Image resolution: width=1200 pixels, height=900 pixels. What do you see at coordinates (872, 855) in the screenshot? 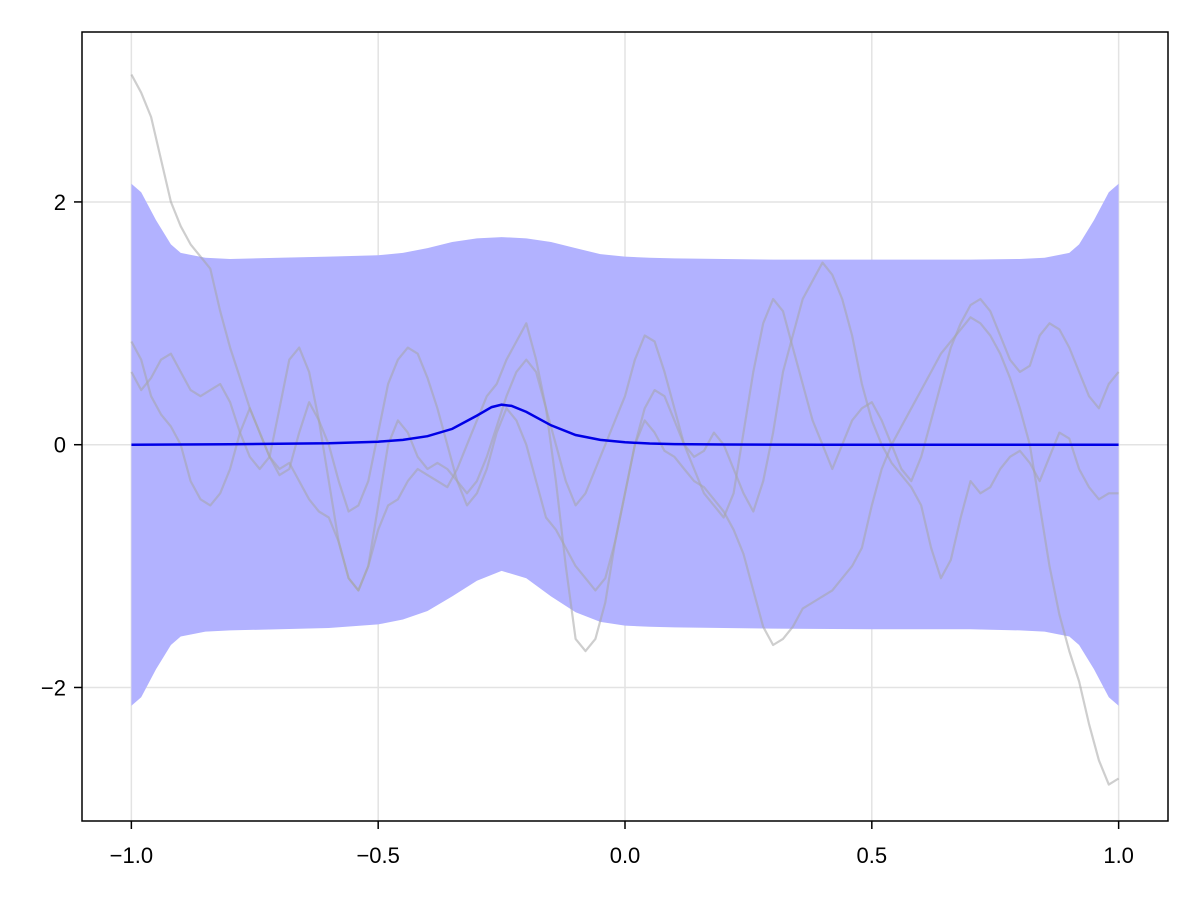
I see `x-tick-label: 0.5` at bounding box center [872, 855].